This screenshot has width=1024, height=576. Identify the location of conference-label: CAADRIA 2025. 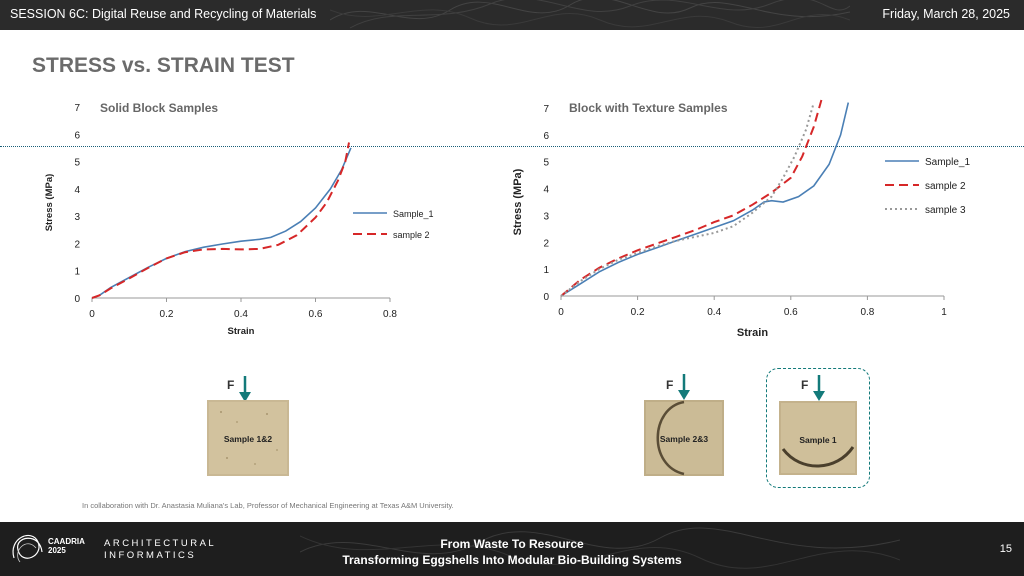
(66, 546).